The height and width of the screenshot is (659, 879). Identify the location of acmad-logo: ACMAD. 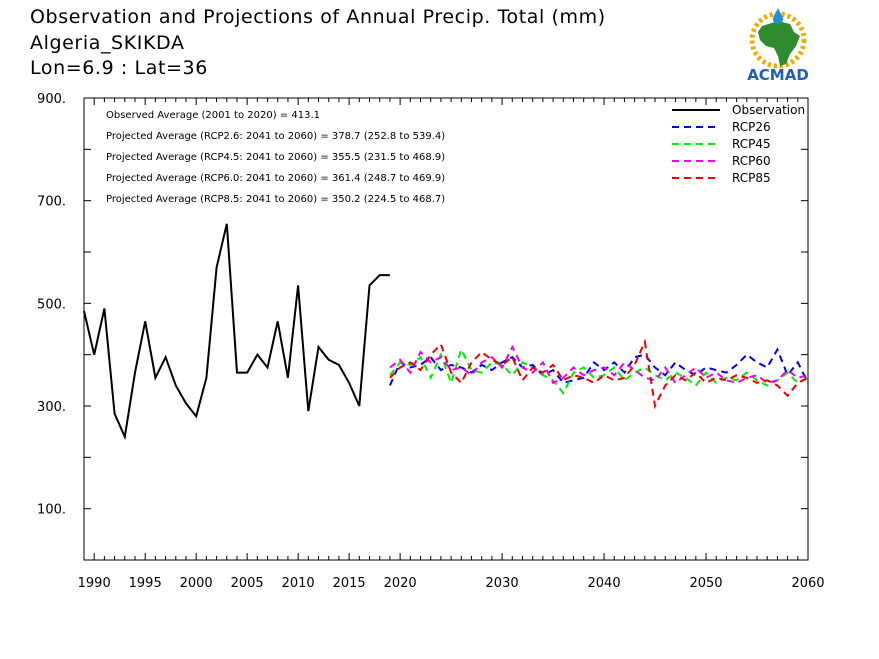
(778, 46).